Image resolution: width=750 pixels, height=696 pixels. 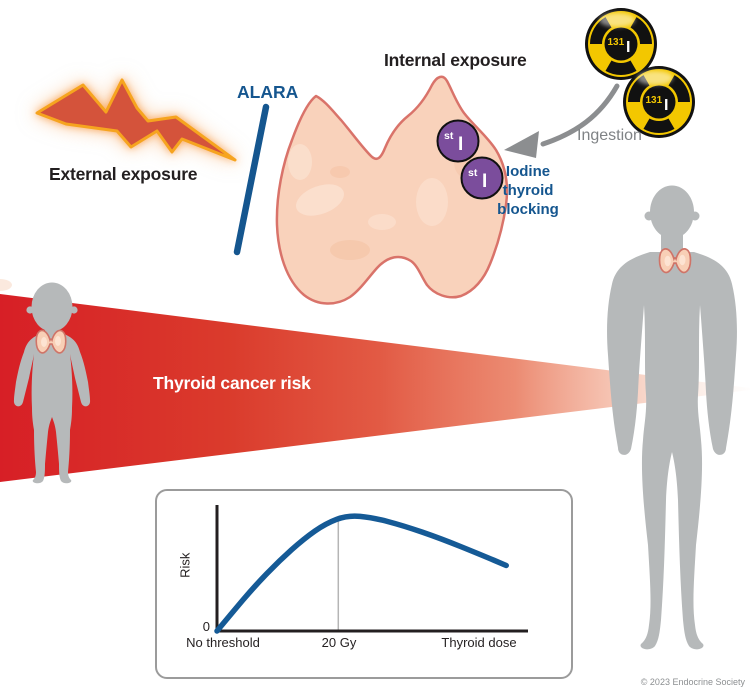 I want to click on alara-label: ALARA, so click(x=268, y=92).